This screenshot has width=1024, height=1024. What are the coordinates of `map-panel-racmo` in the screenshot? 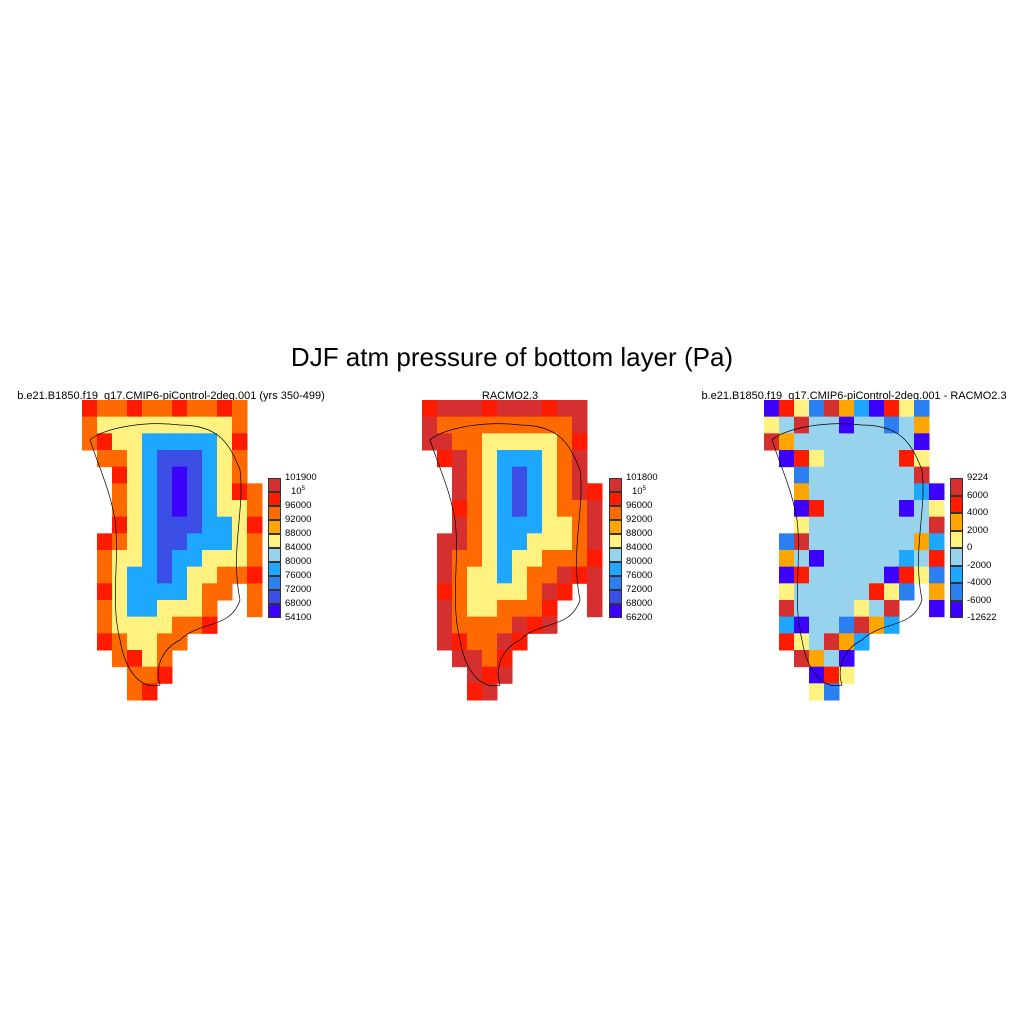 It's located at (512, 550).